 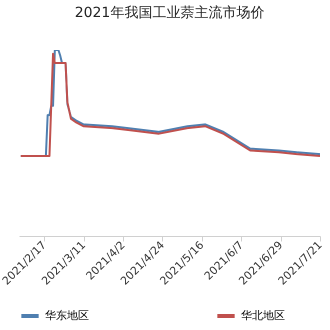 What do you see at coordinates (169, 13) in the screenshot?
I see `chart-title: 2021年我国工业萘主流市场价` at bounding box center [169, 13].